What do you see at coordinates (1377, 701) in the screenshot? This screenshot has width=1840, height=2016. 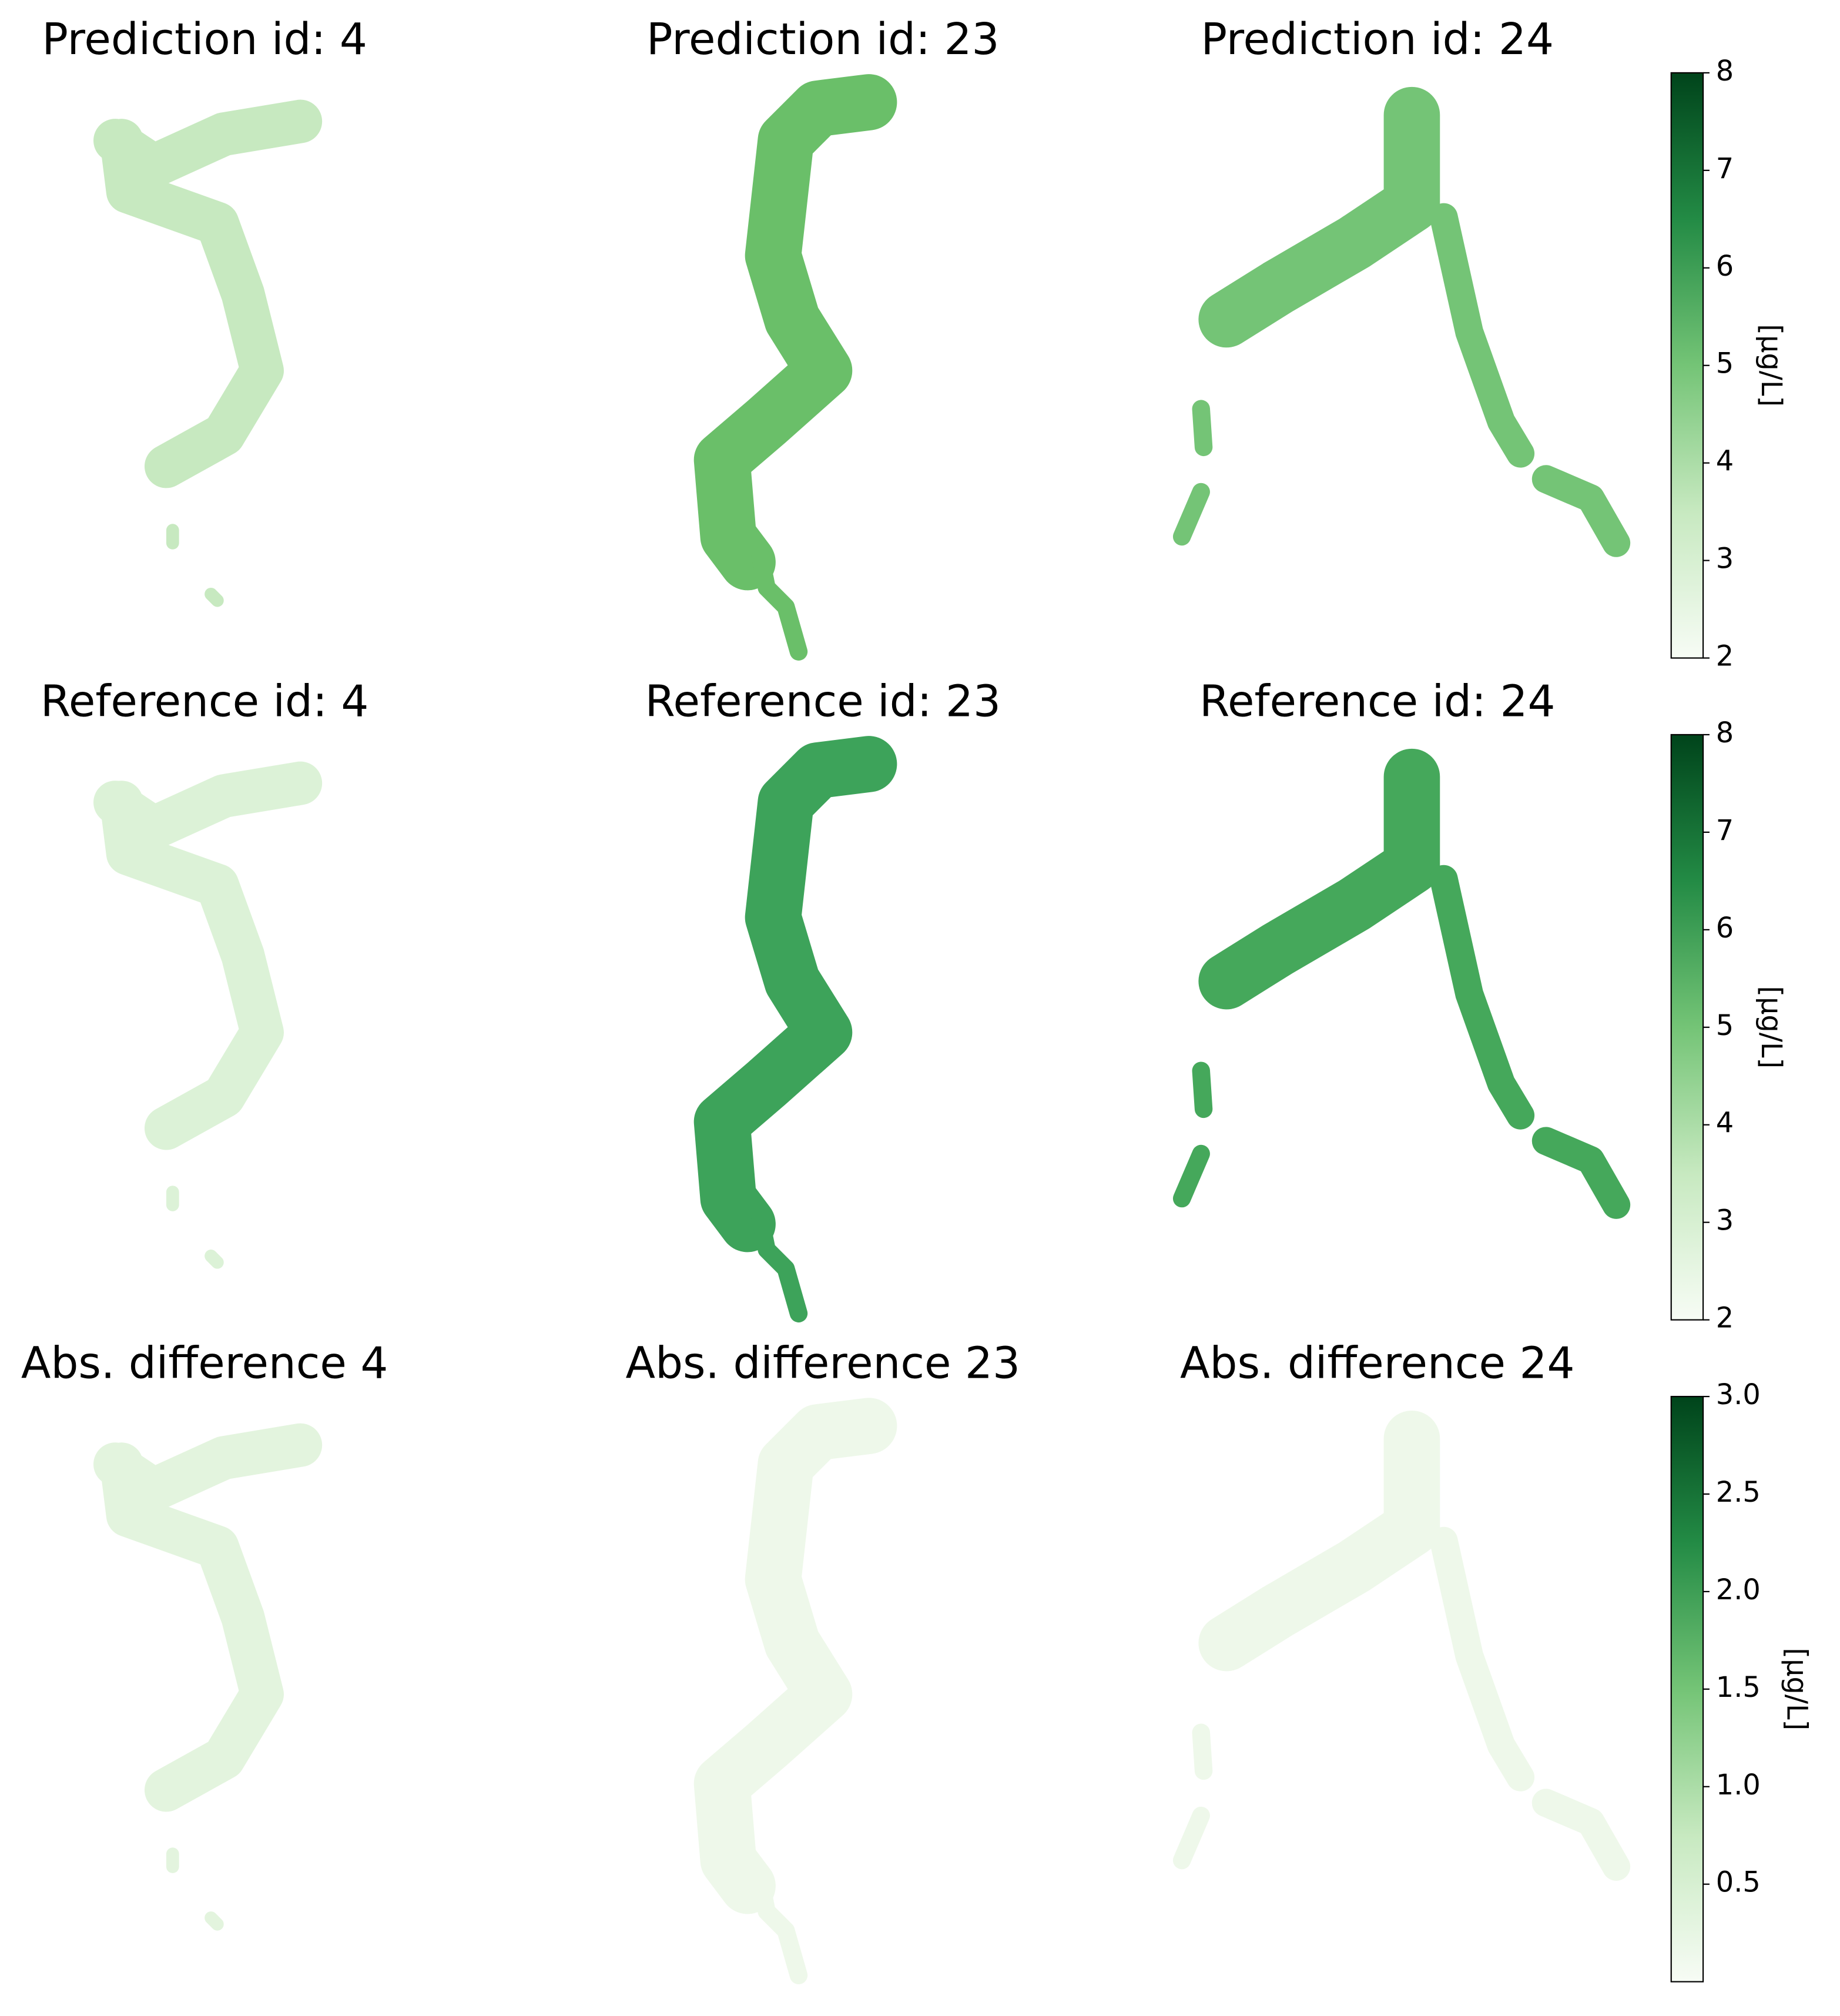 I see `panel-title: Reference id: 24` at bounding box center [1377, 701].